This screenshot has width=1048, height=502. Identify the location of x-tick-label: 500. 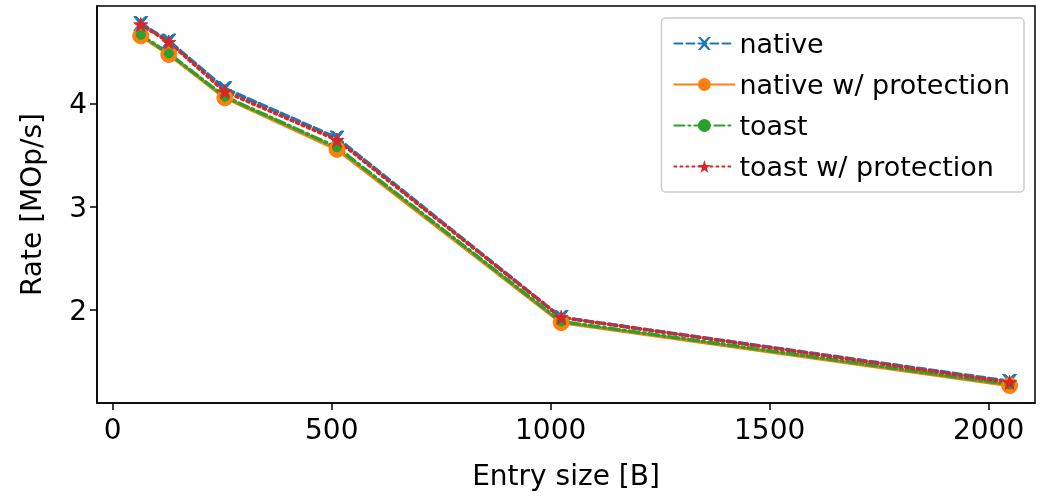
(331, 429).